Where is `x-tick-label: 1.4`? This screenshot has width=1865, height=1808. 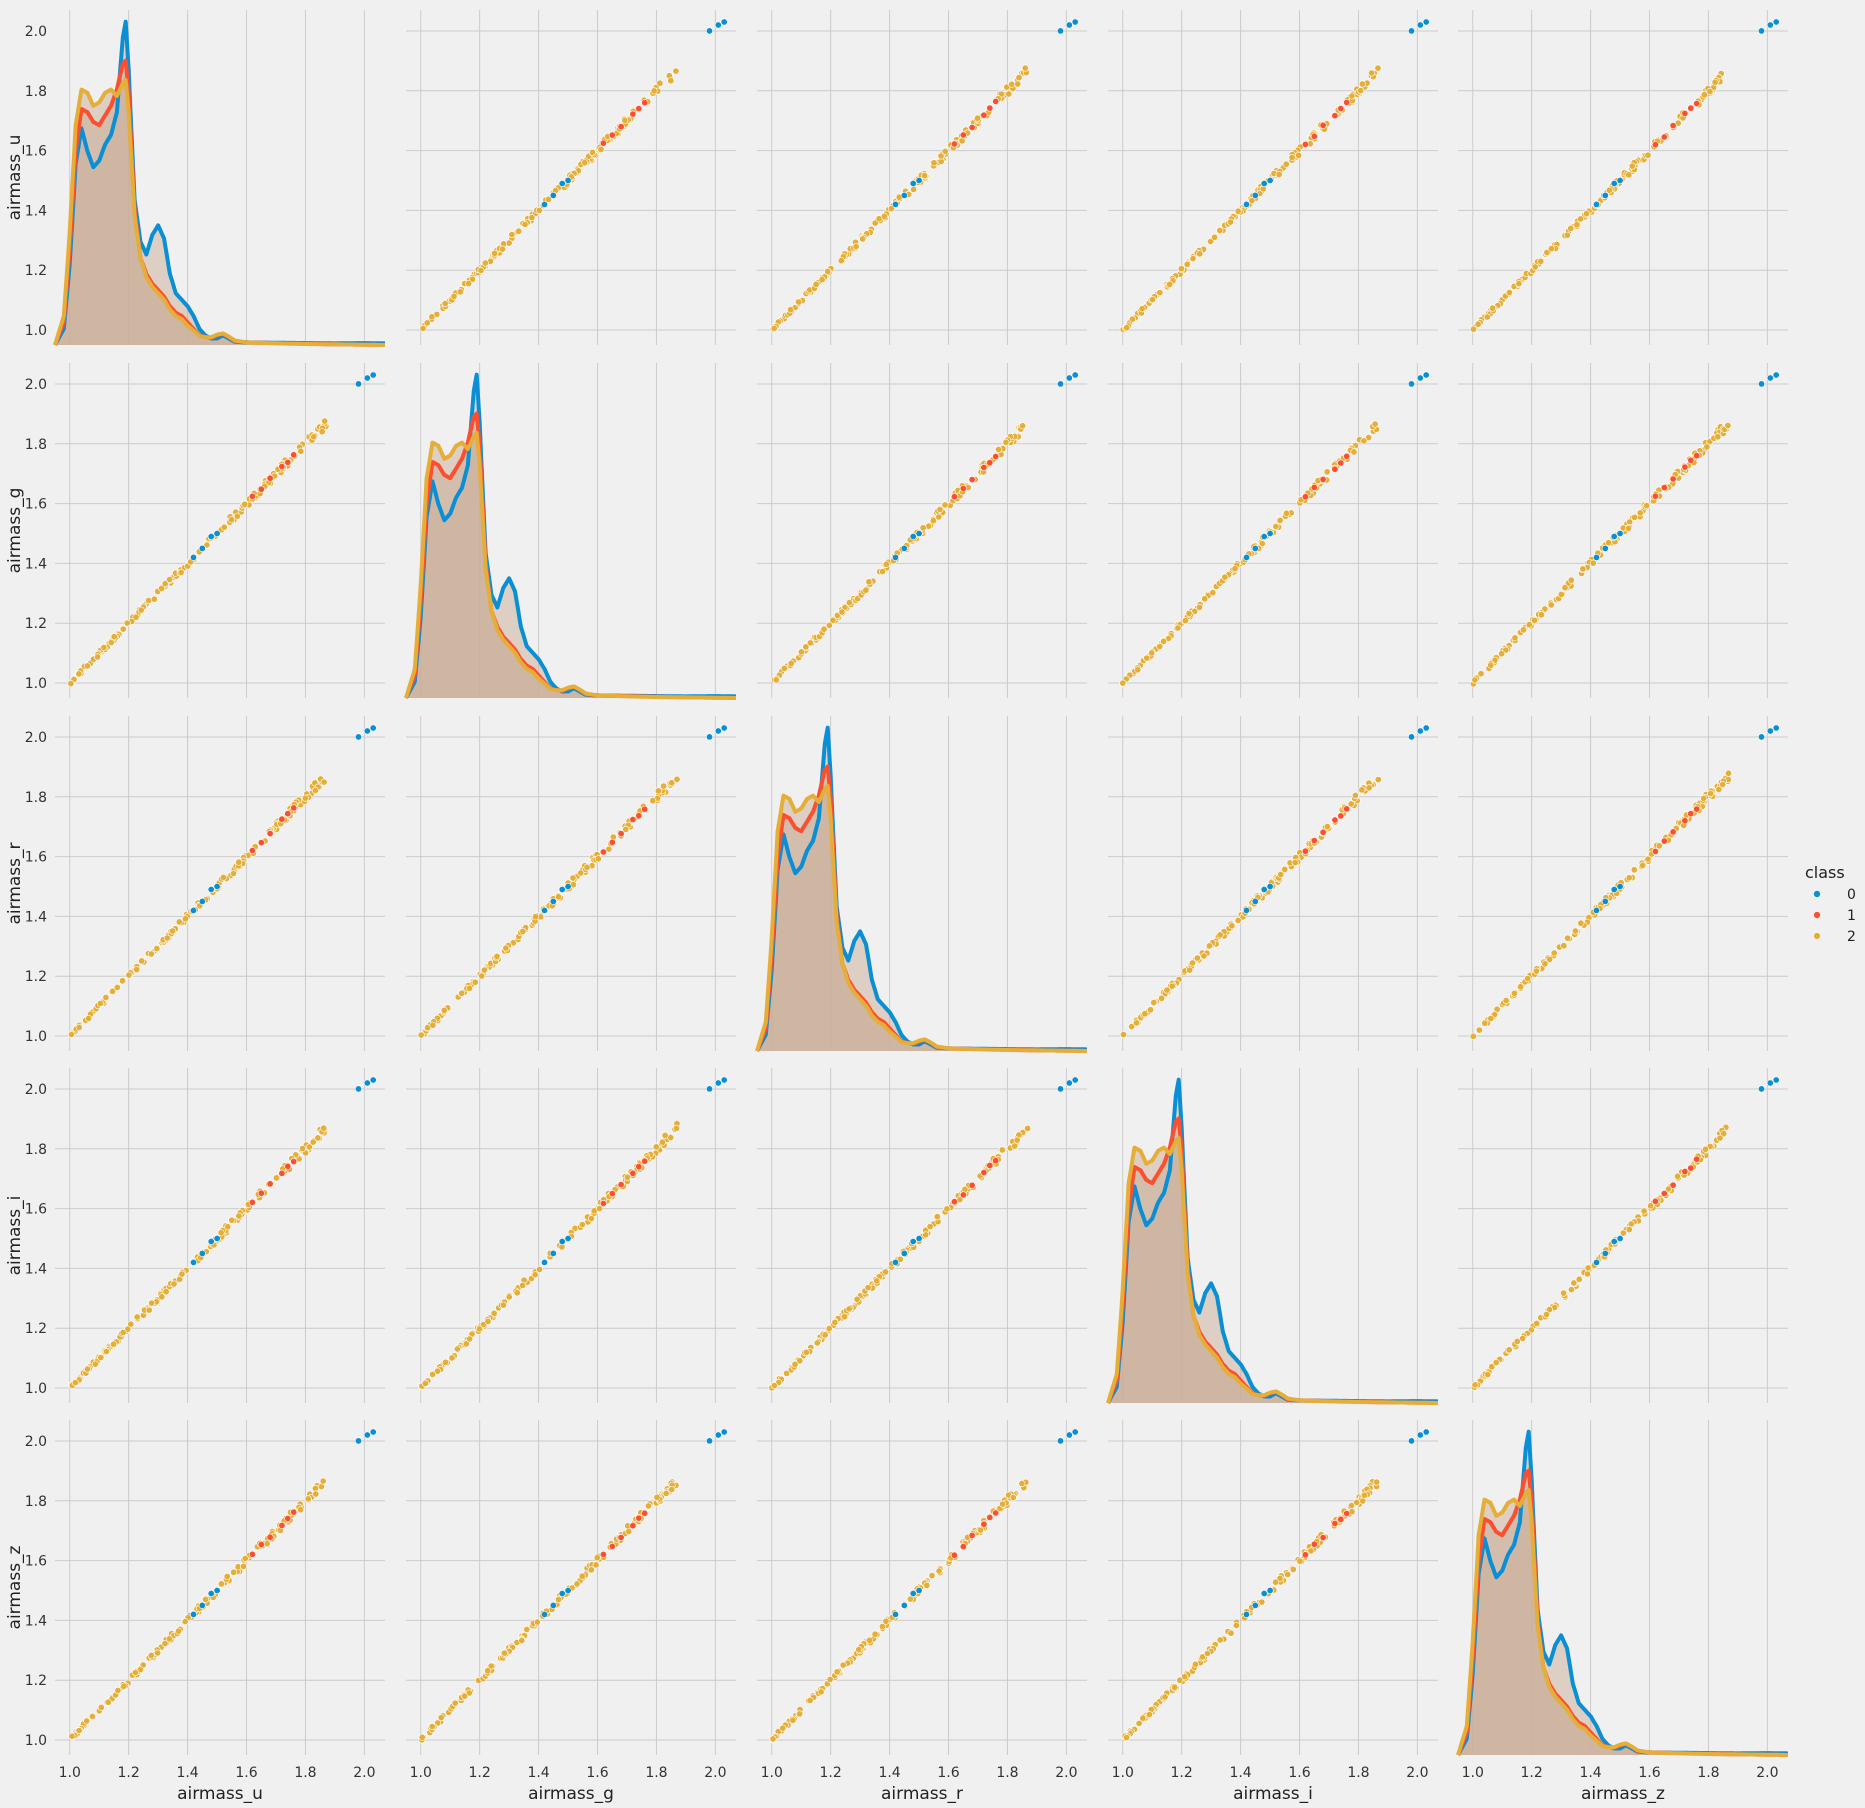 x-tick-label: 1.4 is located at coordinates (1590, 1773).